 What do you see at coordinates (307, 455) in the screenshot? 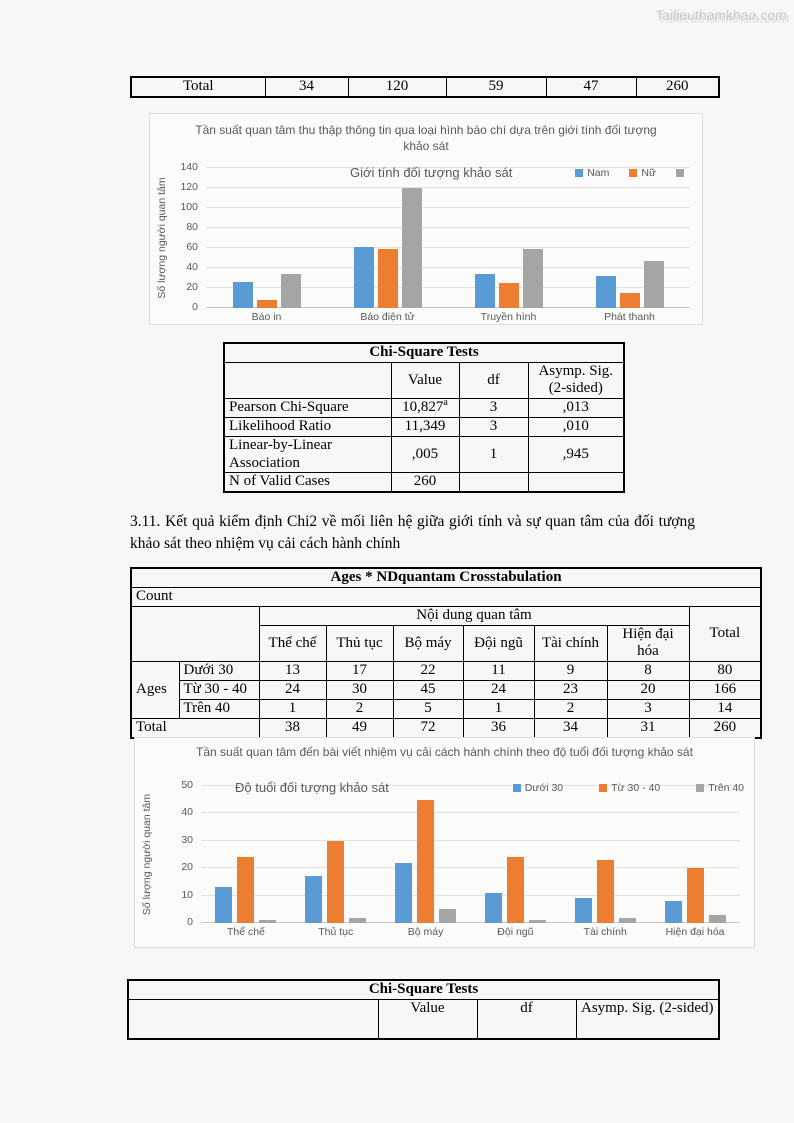
I see `row-label: Linear-by-Linear Association` at bounding box center [307, 455].